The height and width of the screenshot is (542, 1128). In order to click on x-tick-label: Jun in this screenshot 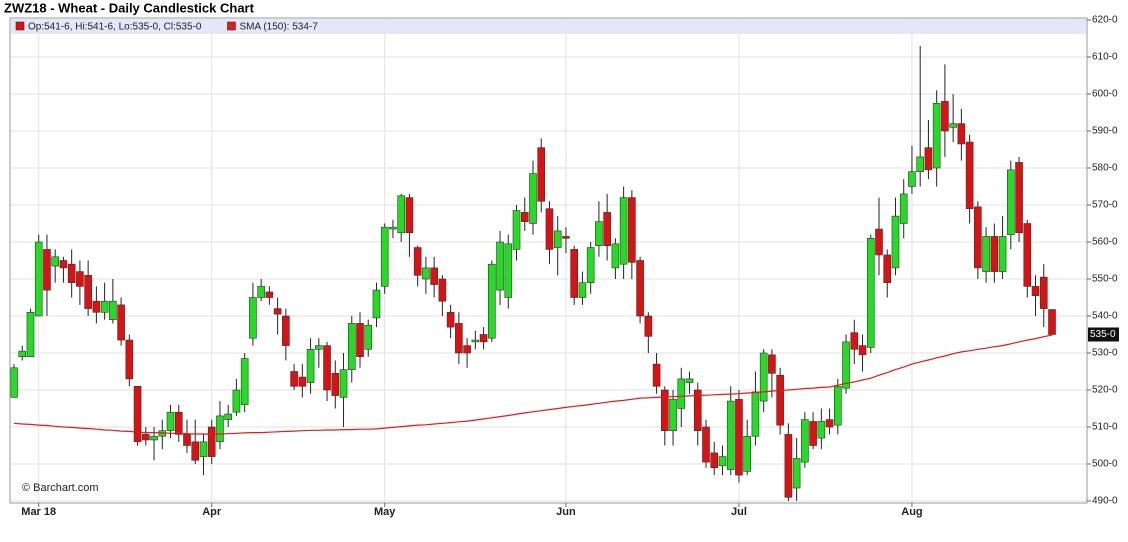, I will do `click(566, 512)`.